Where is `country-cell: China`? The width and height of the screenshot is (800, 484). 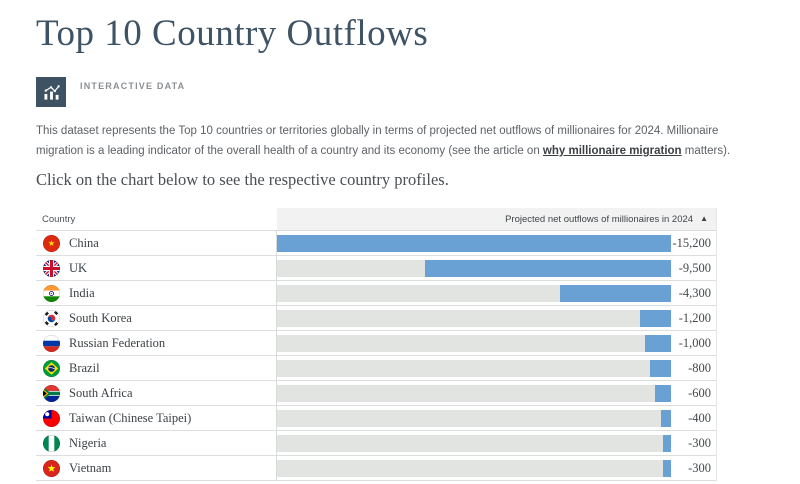 country-cell: China is located at coordinates (156, 243).